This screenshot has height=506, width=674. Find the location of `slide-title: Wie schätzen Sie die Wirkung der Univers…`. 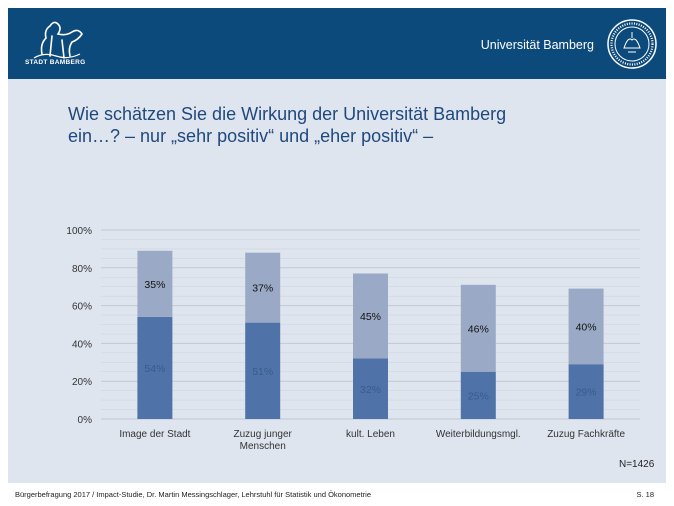

slide-title: Wie schätzen Sie die Wirkung der Univers… is located at coordinates (348, 125).